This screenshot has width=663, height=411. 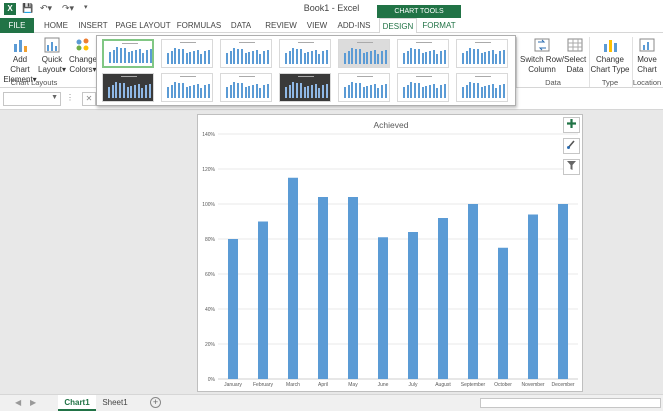 What do you see at coordinates (34, 82) in the screenshot?
I see `chart-layouts-group-label: Chart Layouts` at bounding box center [34, 82].